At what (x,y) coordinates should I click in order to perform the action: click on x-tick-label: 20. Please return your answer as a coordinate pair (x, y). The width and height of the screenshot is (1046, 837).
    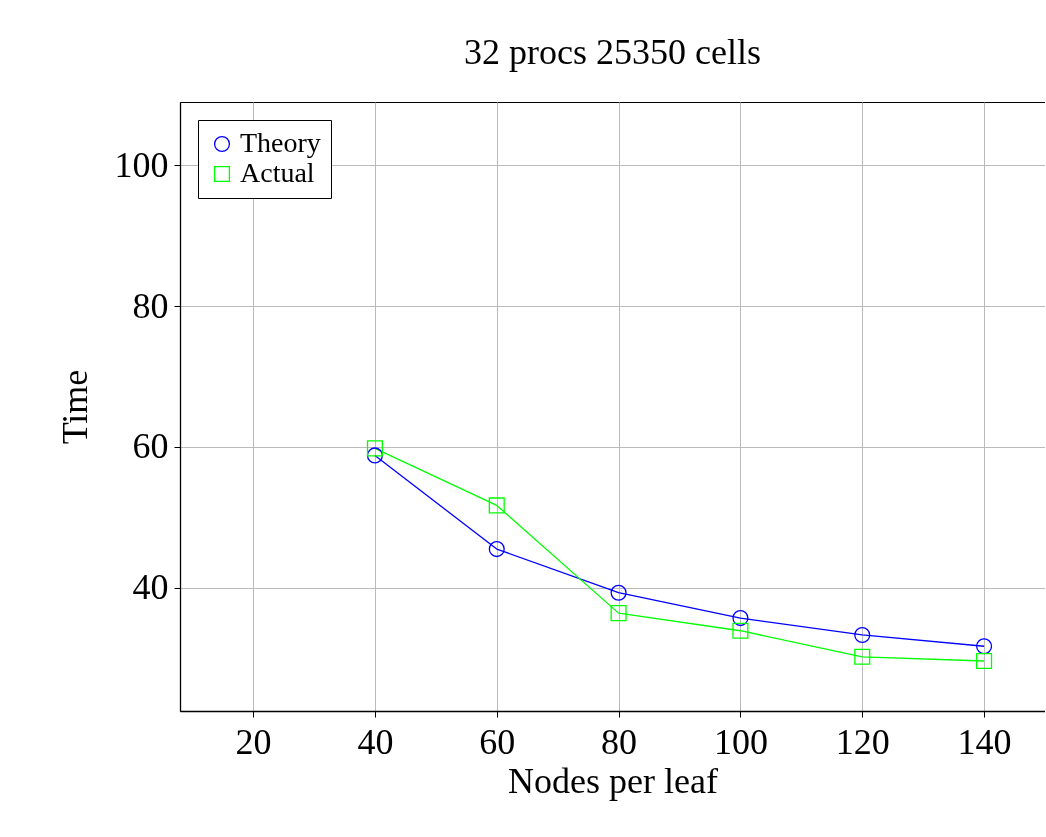
    Looking at the image, I should click on (253, 741).